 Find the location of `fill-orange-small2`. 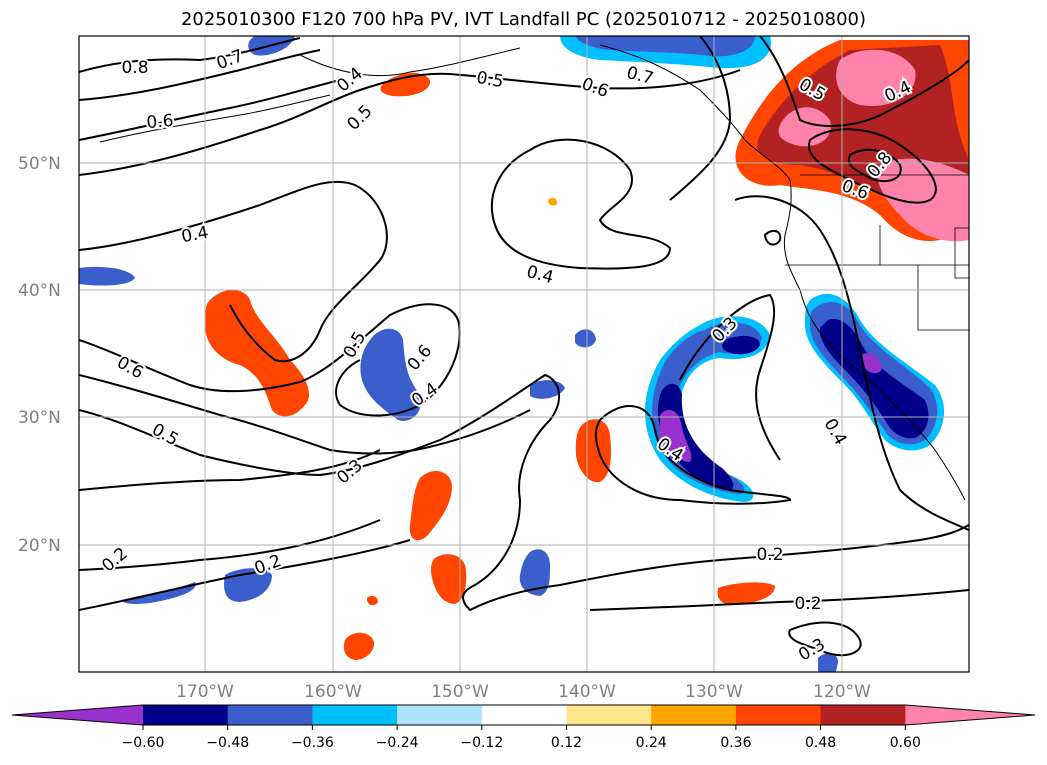

fill-orange-small2 is located at coordinates (553, 201).